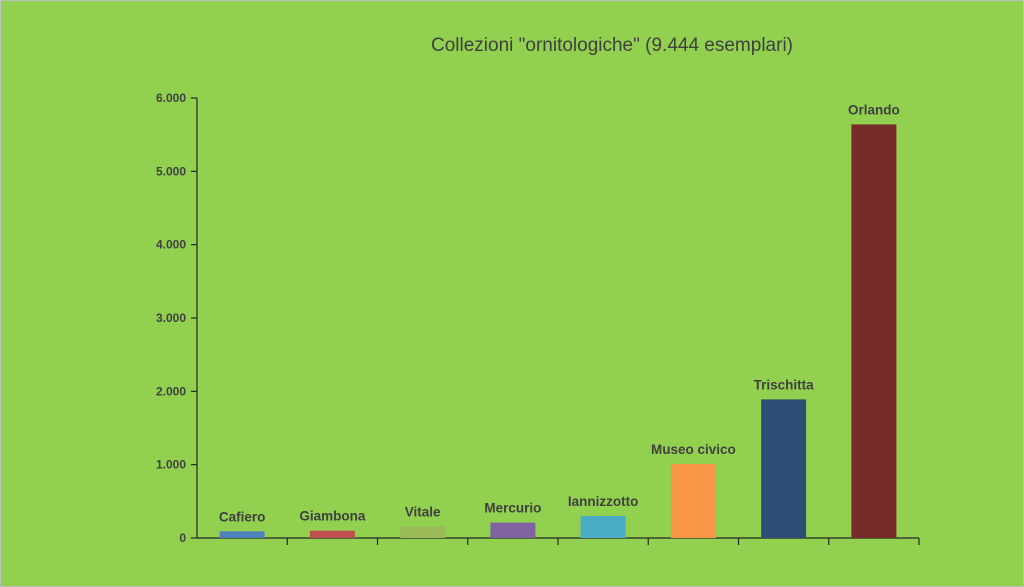 The width and height of the screenshot is (1024, 587). What do you see at coordinates (171, 391) in the screenshot?
I see `y-tick-label: 2.000` at bounding box center [171, 391].